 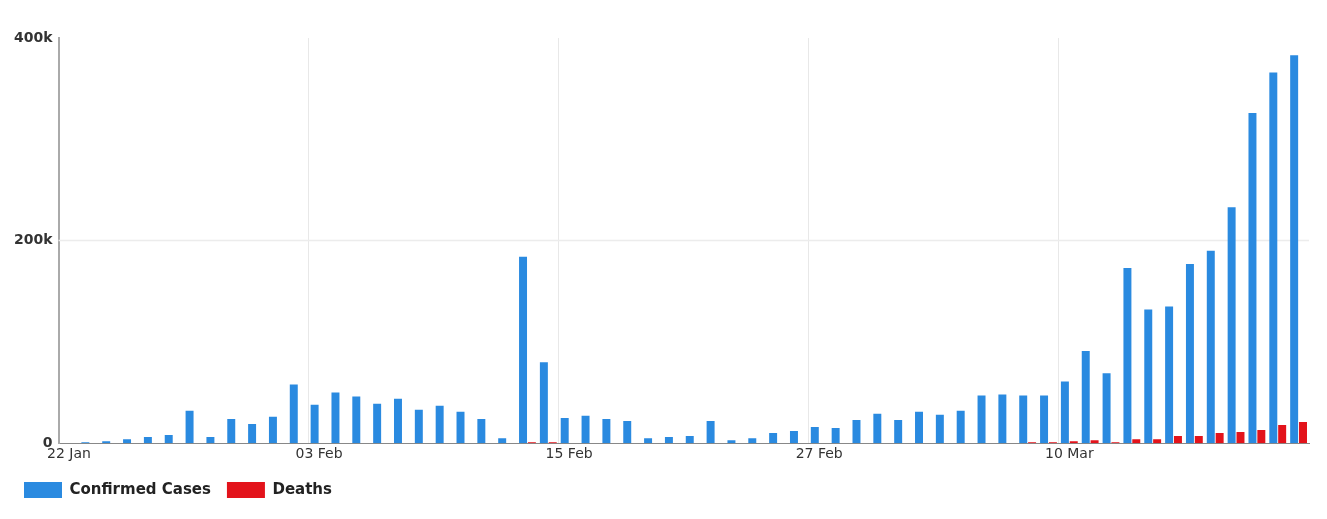 What do you see at coordinates (33, 36) in the screenshot?
I see `y-tick-label: 400k` at bounding box center [33, 36].